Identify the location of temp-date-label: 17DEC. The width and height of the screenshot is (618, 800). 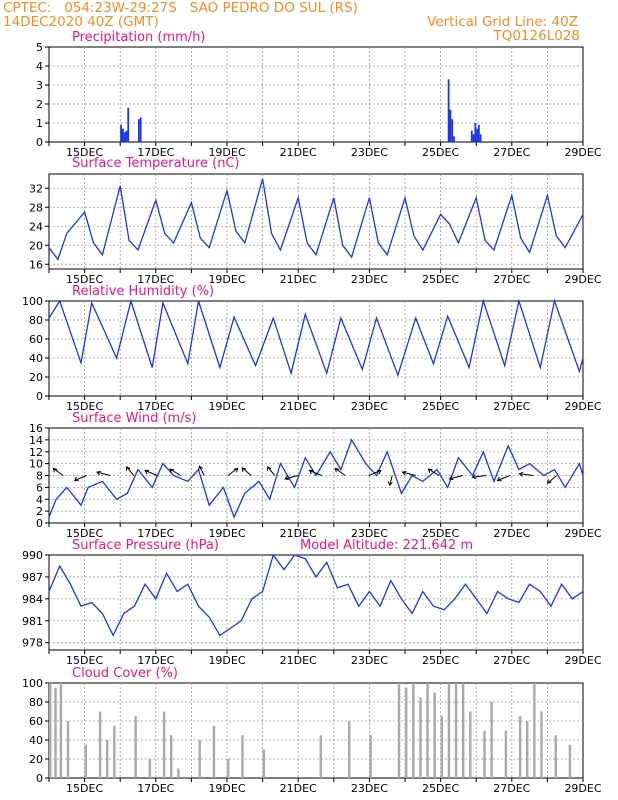
(155, 279).